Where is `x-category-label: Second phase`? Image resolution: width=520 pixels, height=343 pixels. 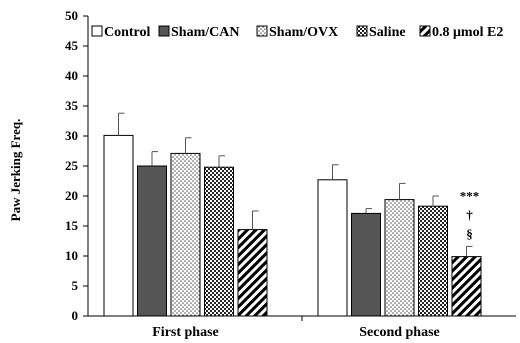 x-category-label: Second phase is located at coordinates (399, 332).